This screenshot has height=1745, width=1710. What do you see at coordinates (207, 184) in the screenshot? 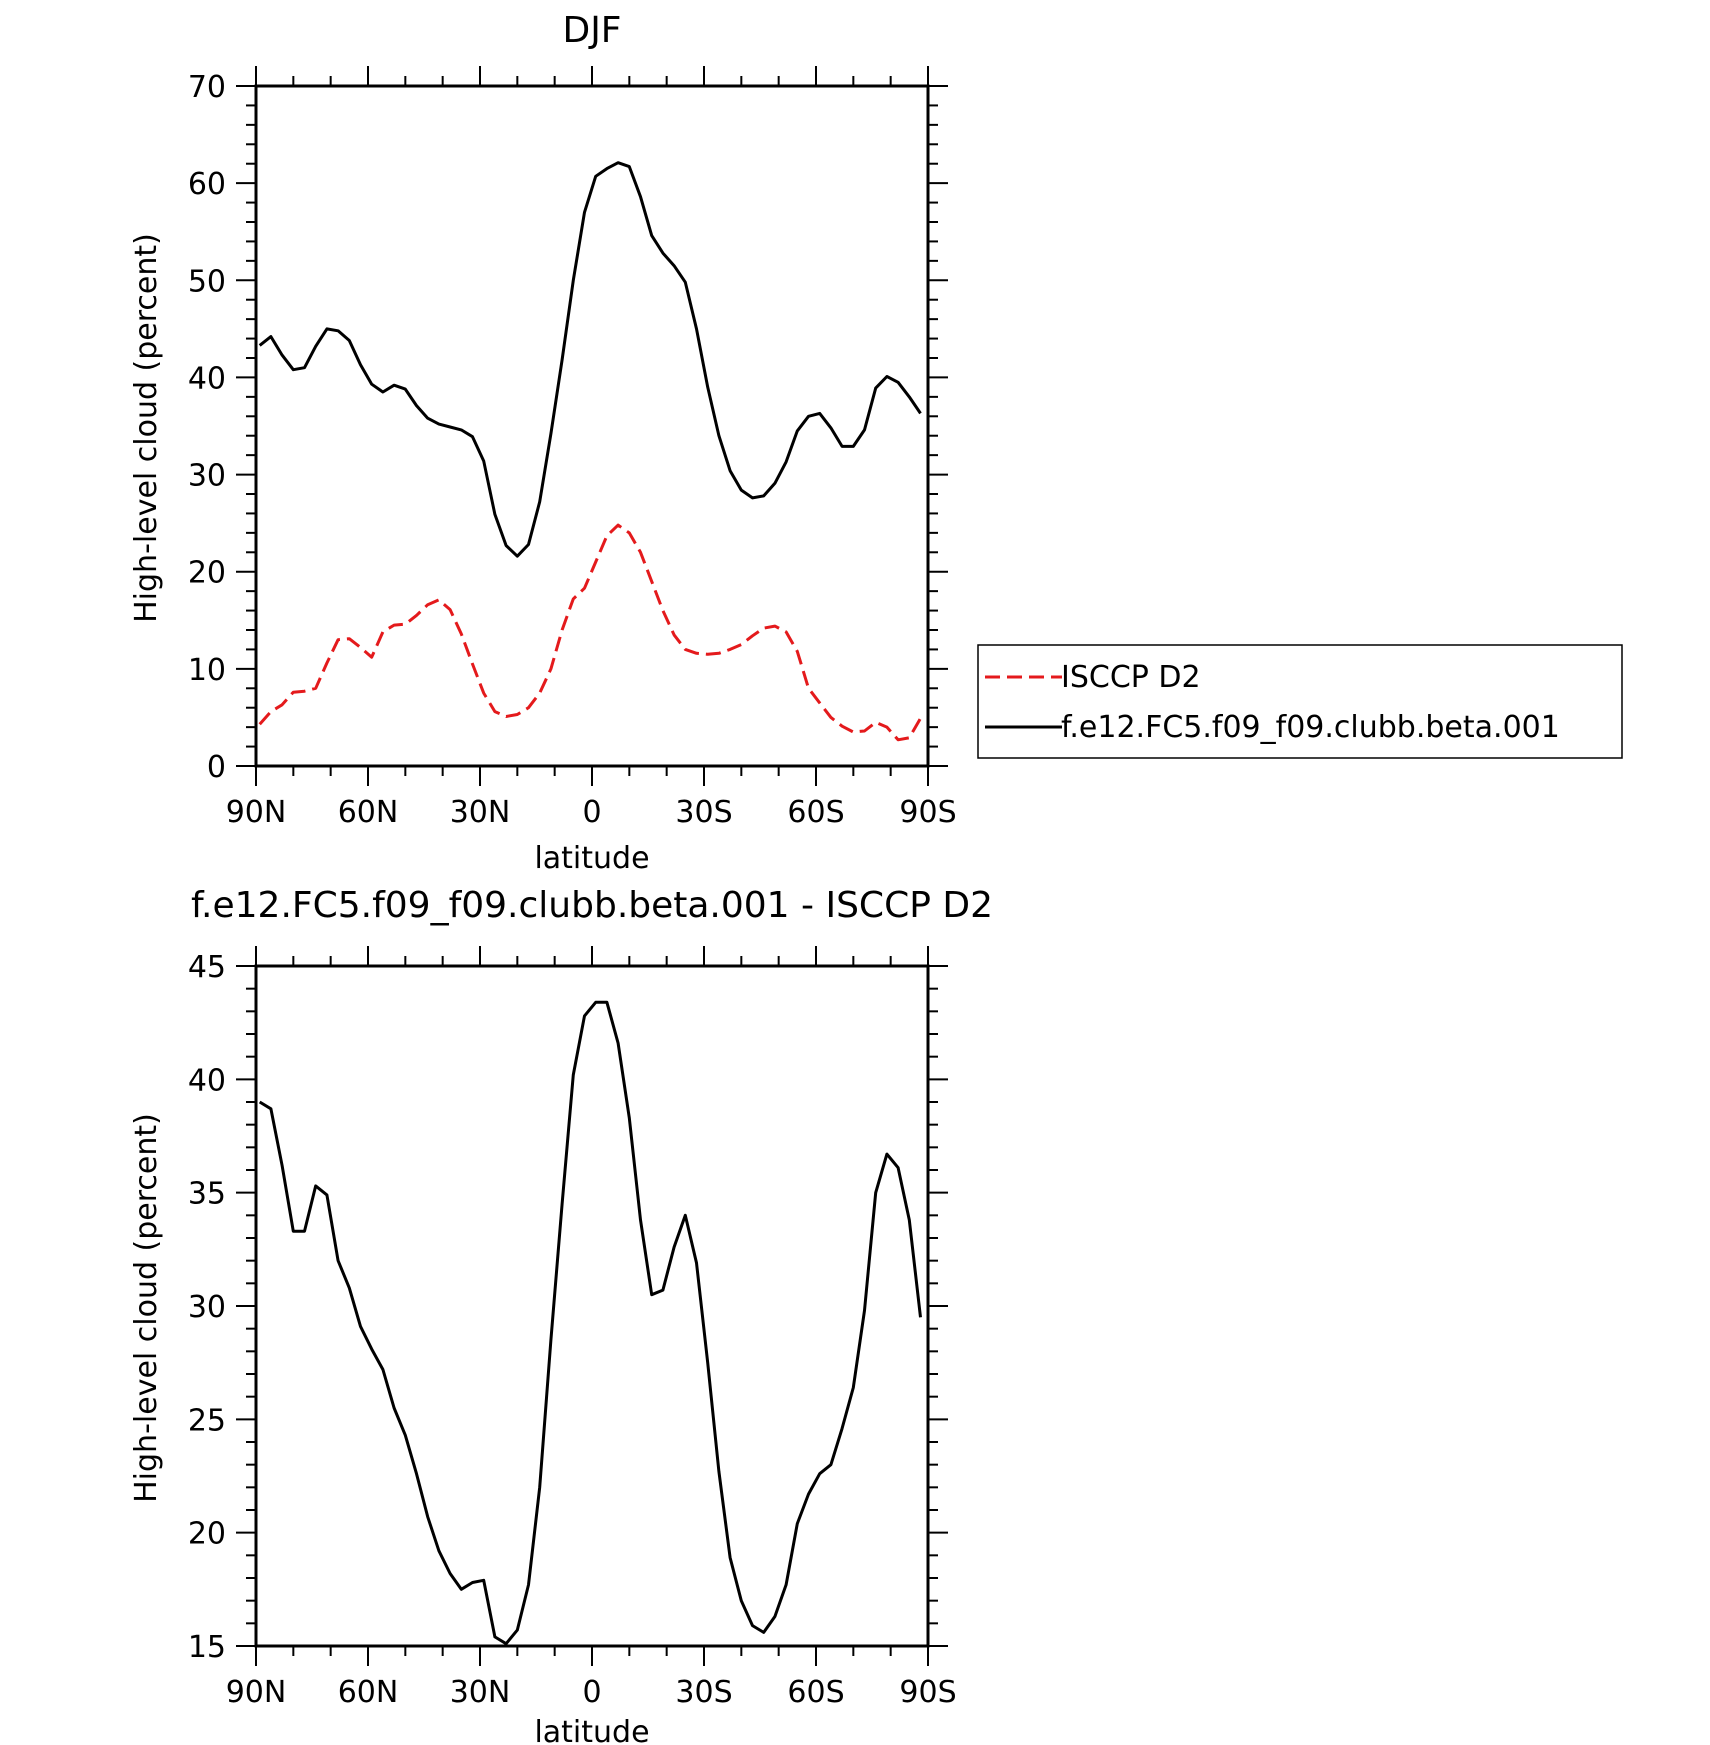
I see `y-tick-label: 60` at bounding box center [207, 184].